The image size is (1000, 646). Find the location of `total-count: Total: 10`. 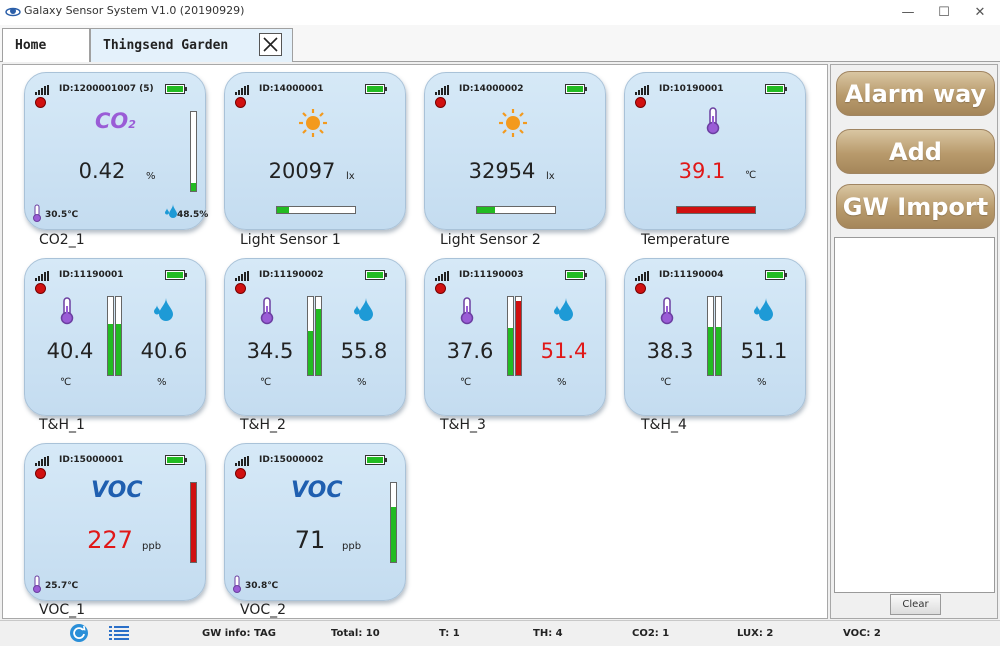

total-count: Total: 10 is located at coordinates (355, 633).